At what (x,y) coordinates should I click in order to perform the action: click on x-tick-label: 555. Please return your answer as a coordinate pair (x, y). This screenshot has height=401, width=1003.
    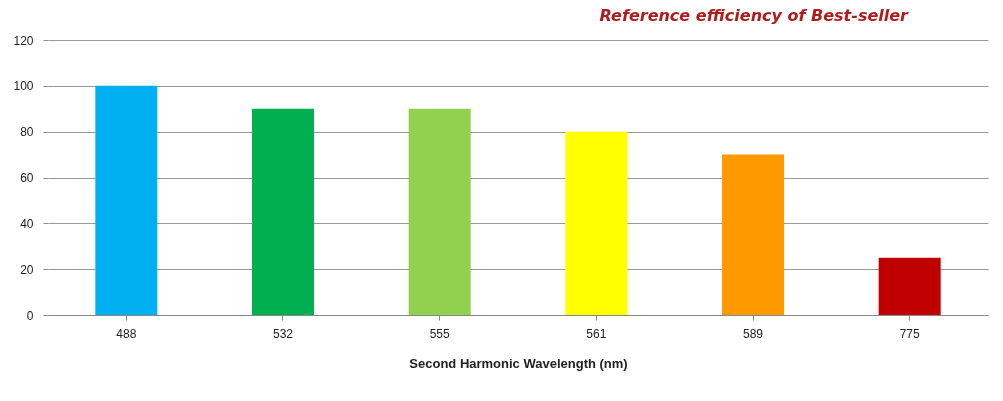
    Looking at the image, I should click on (439, 333).